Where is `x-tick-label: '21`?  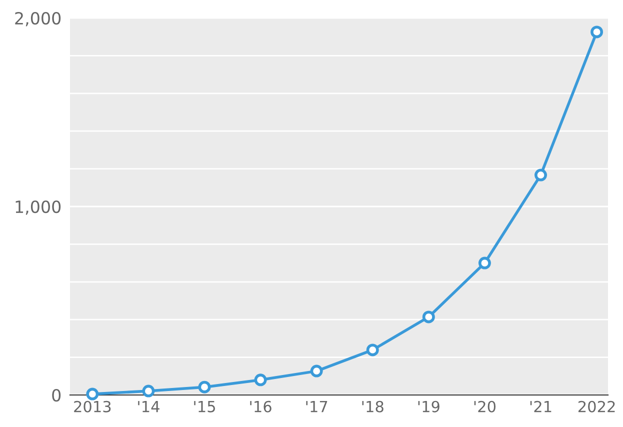
x-tick-label: '21 is located at coordinates (541, 406).